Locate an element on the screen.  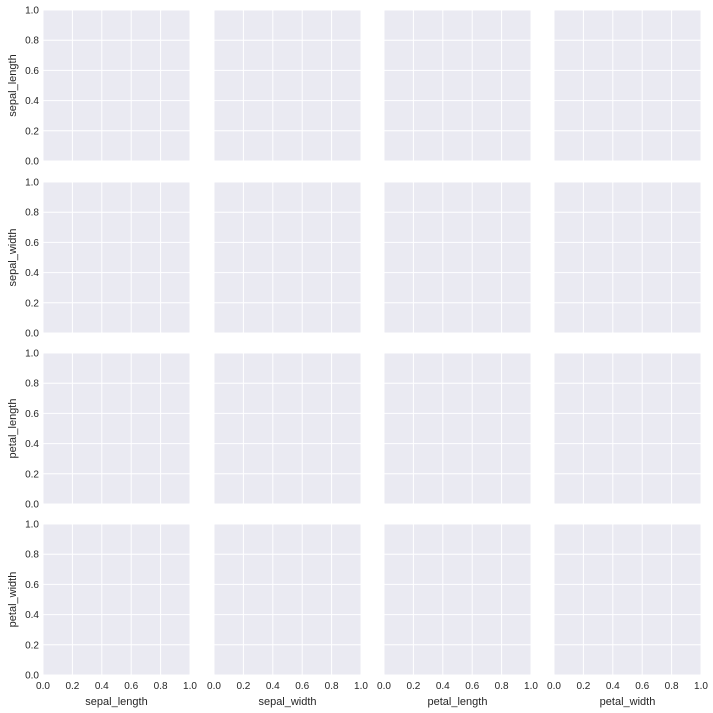
y-axis-label-petal_width: petal_width is located at coordinates (13, 600).